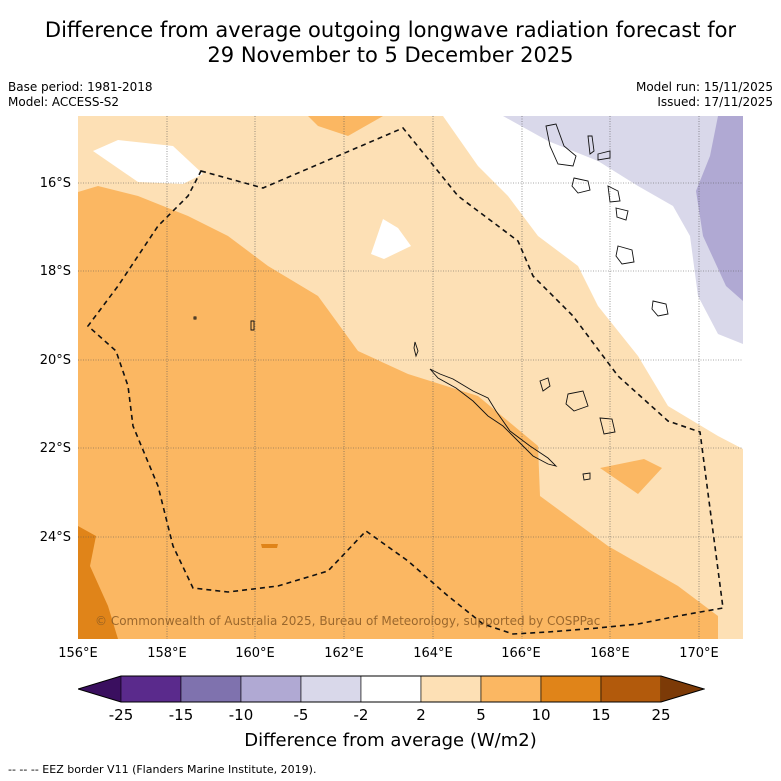 Image resolution: width=781 pixels, height=781 pixels. Describe the element at coordinates (661, 715) in the screenshot. I see `colorbar-tick: 25` at that location.